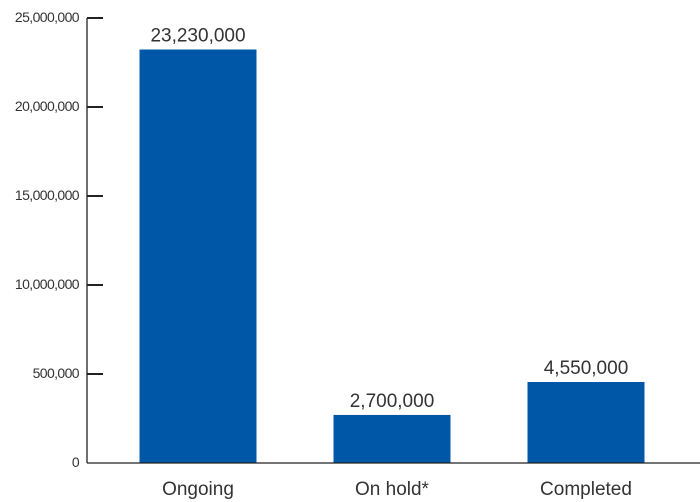 The height and width of the screenshot is (502, 700). Describe the element at coordinates (47, 284) in the screenshot. I see `y-tick-label: 10,000,000` at that location.